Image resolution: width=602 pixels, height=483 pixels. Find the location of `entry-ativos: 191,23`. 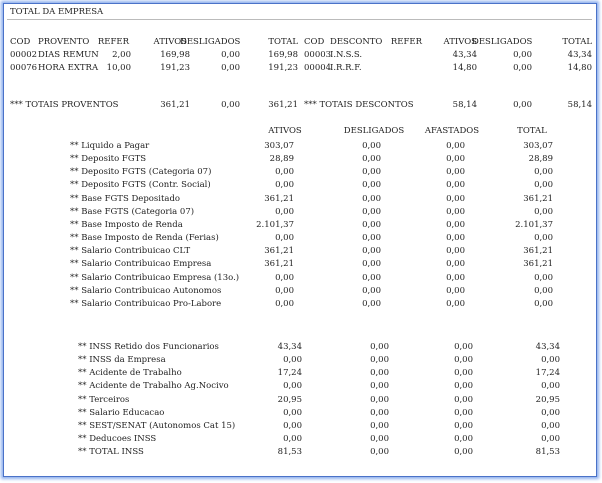

entry-ativos: 191,23 is located at coordinates (175, 67).